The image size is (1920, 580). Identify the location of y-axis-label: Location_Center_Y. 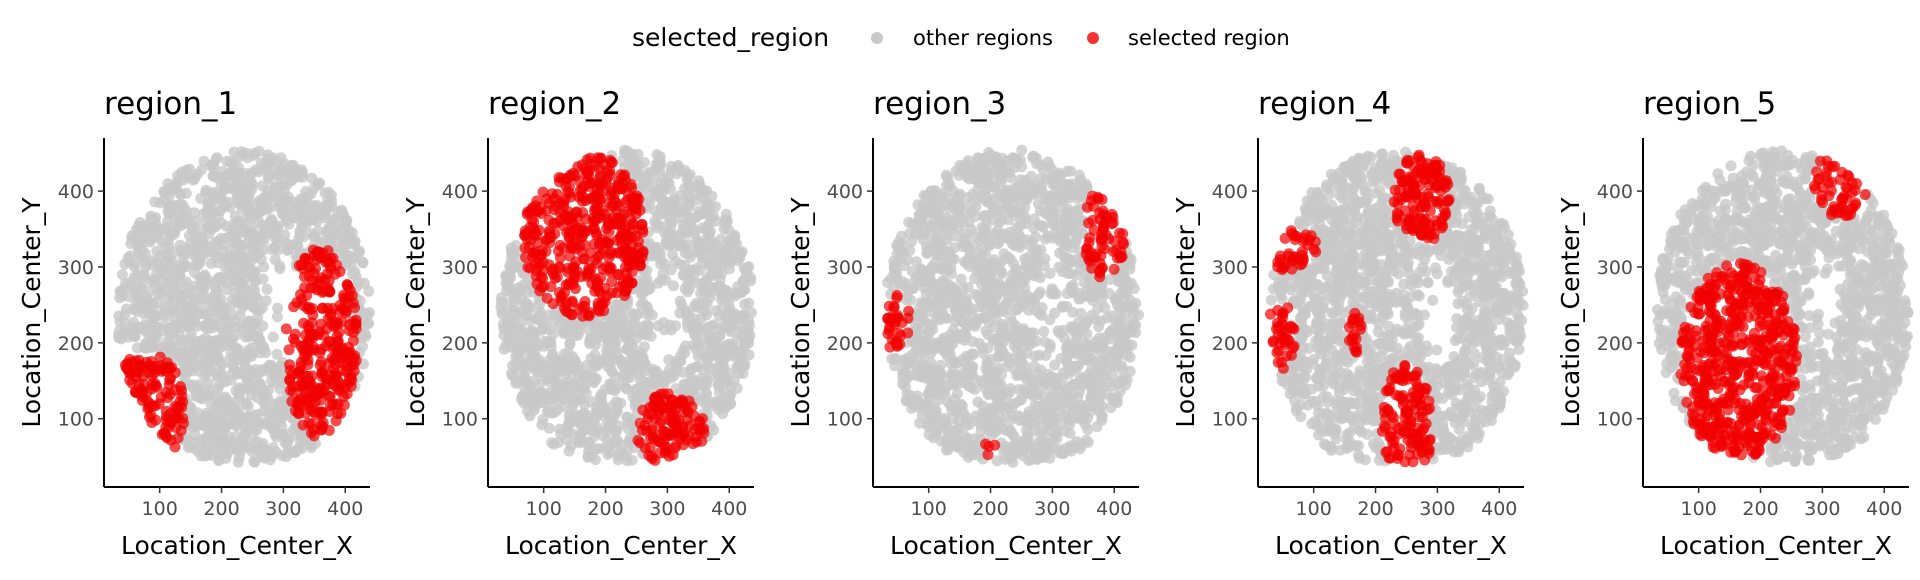
(415, 312).